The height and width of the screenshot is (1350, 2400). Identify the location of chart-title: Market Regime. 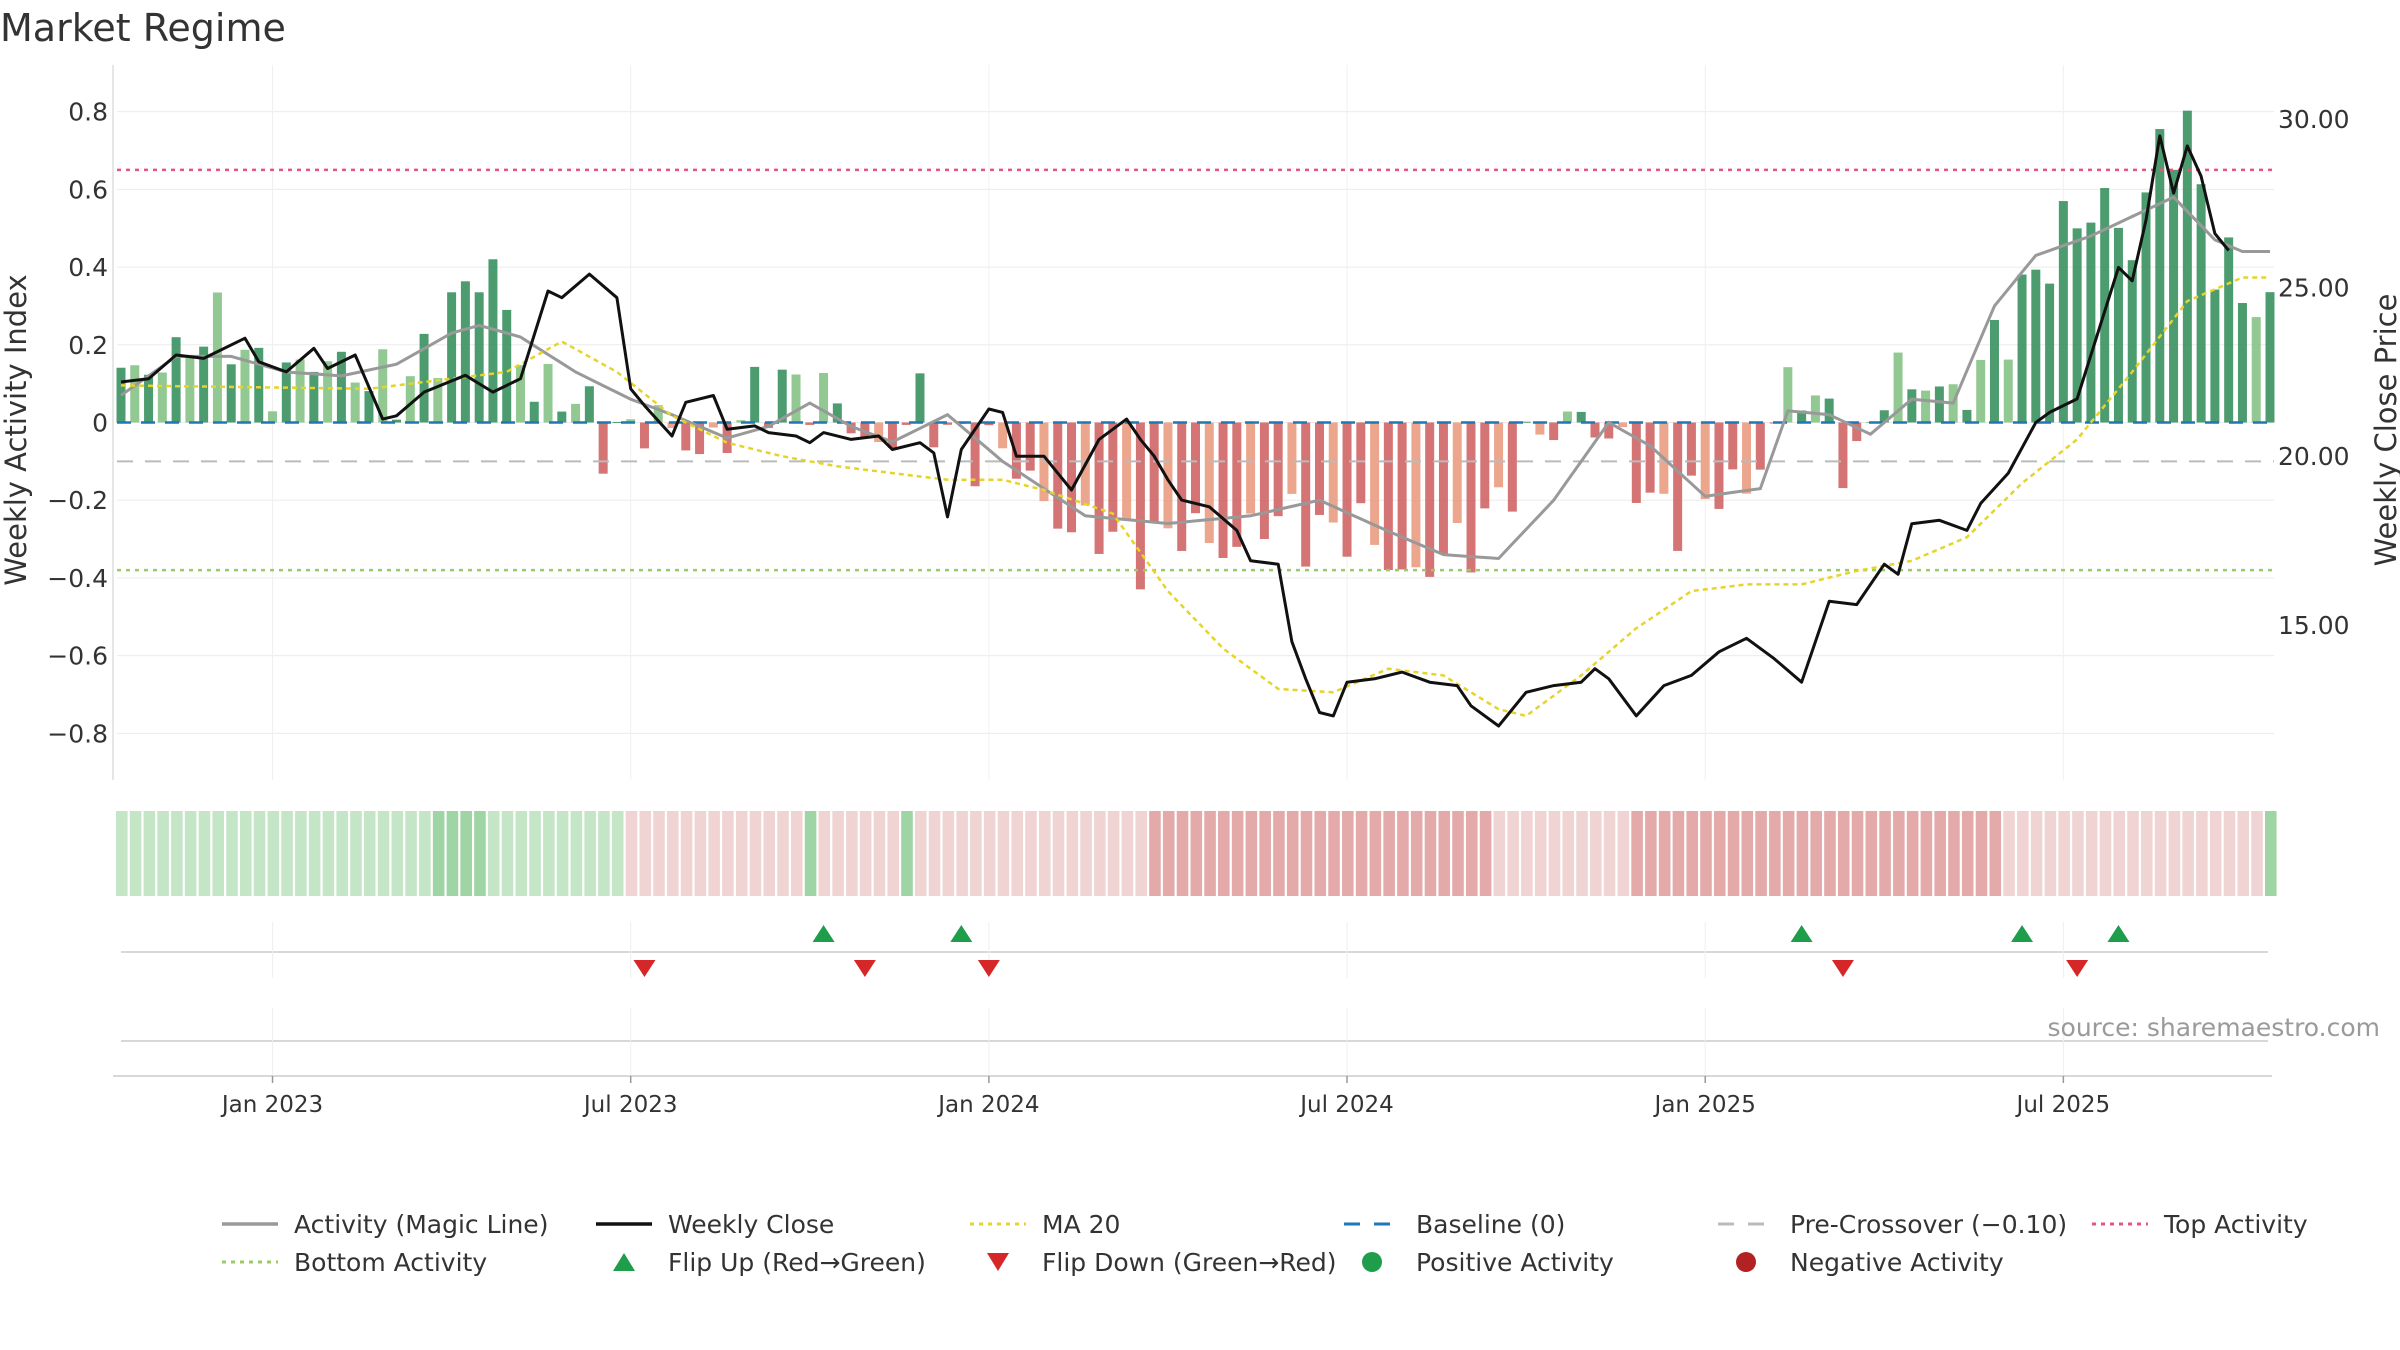
(143, 28).